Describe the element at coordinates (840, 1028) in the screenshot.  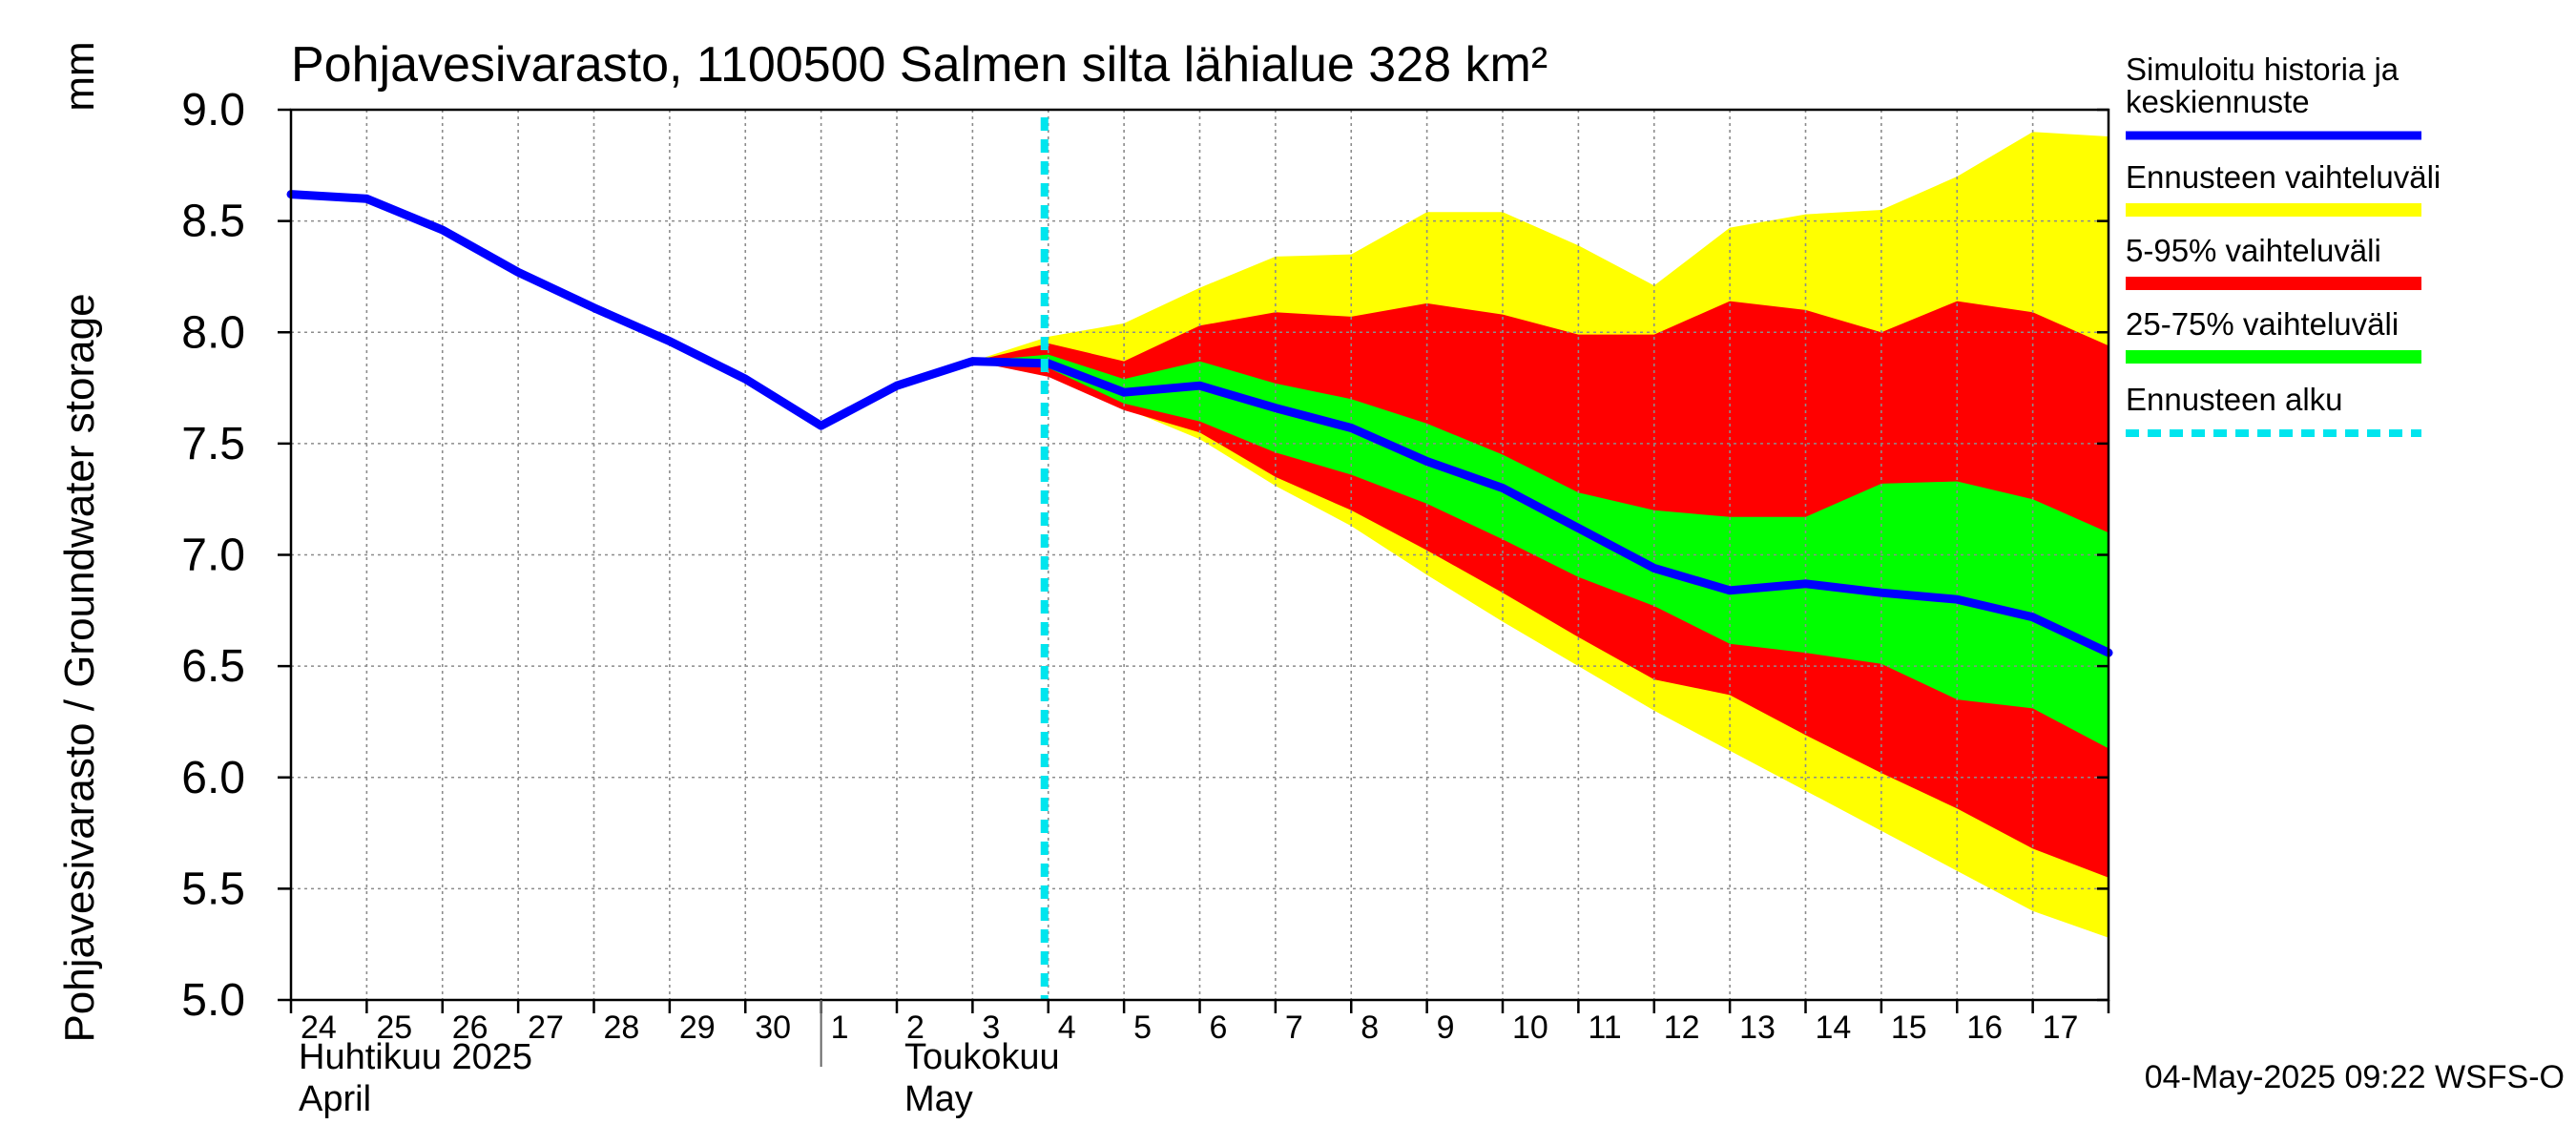
I see `x-tick-label: 1` at that location.